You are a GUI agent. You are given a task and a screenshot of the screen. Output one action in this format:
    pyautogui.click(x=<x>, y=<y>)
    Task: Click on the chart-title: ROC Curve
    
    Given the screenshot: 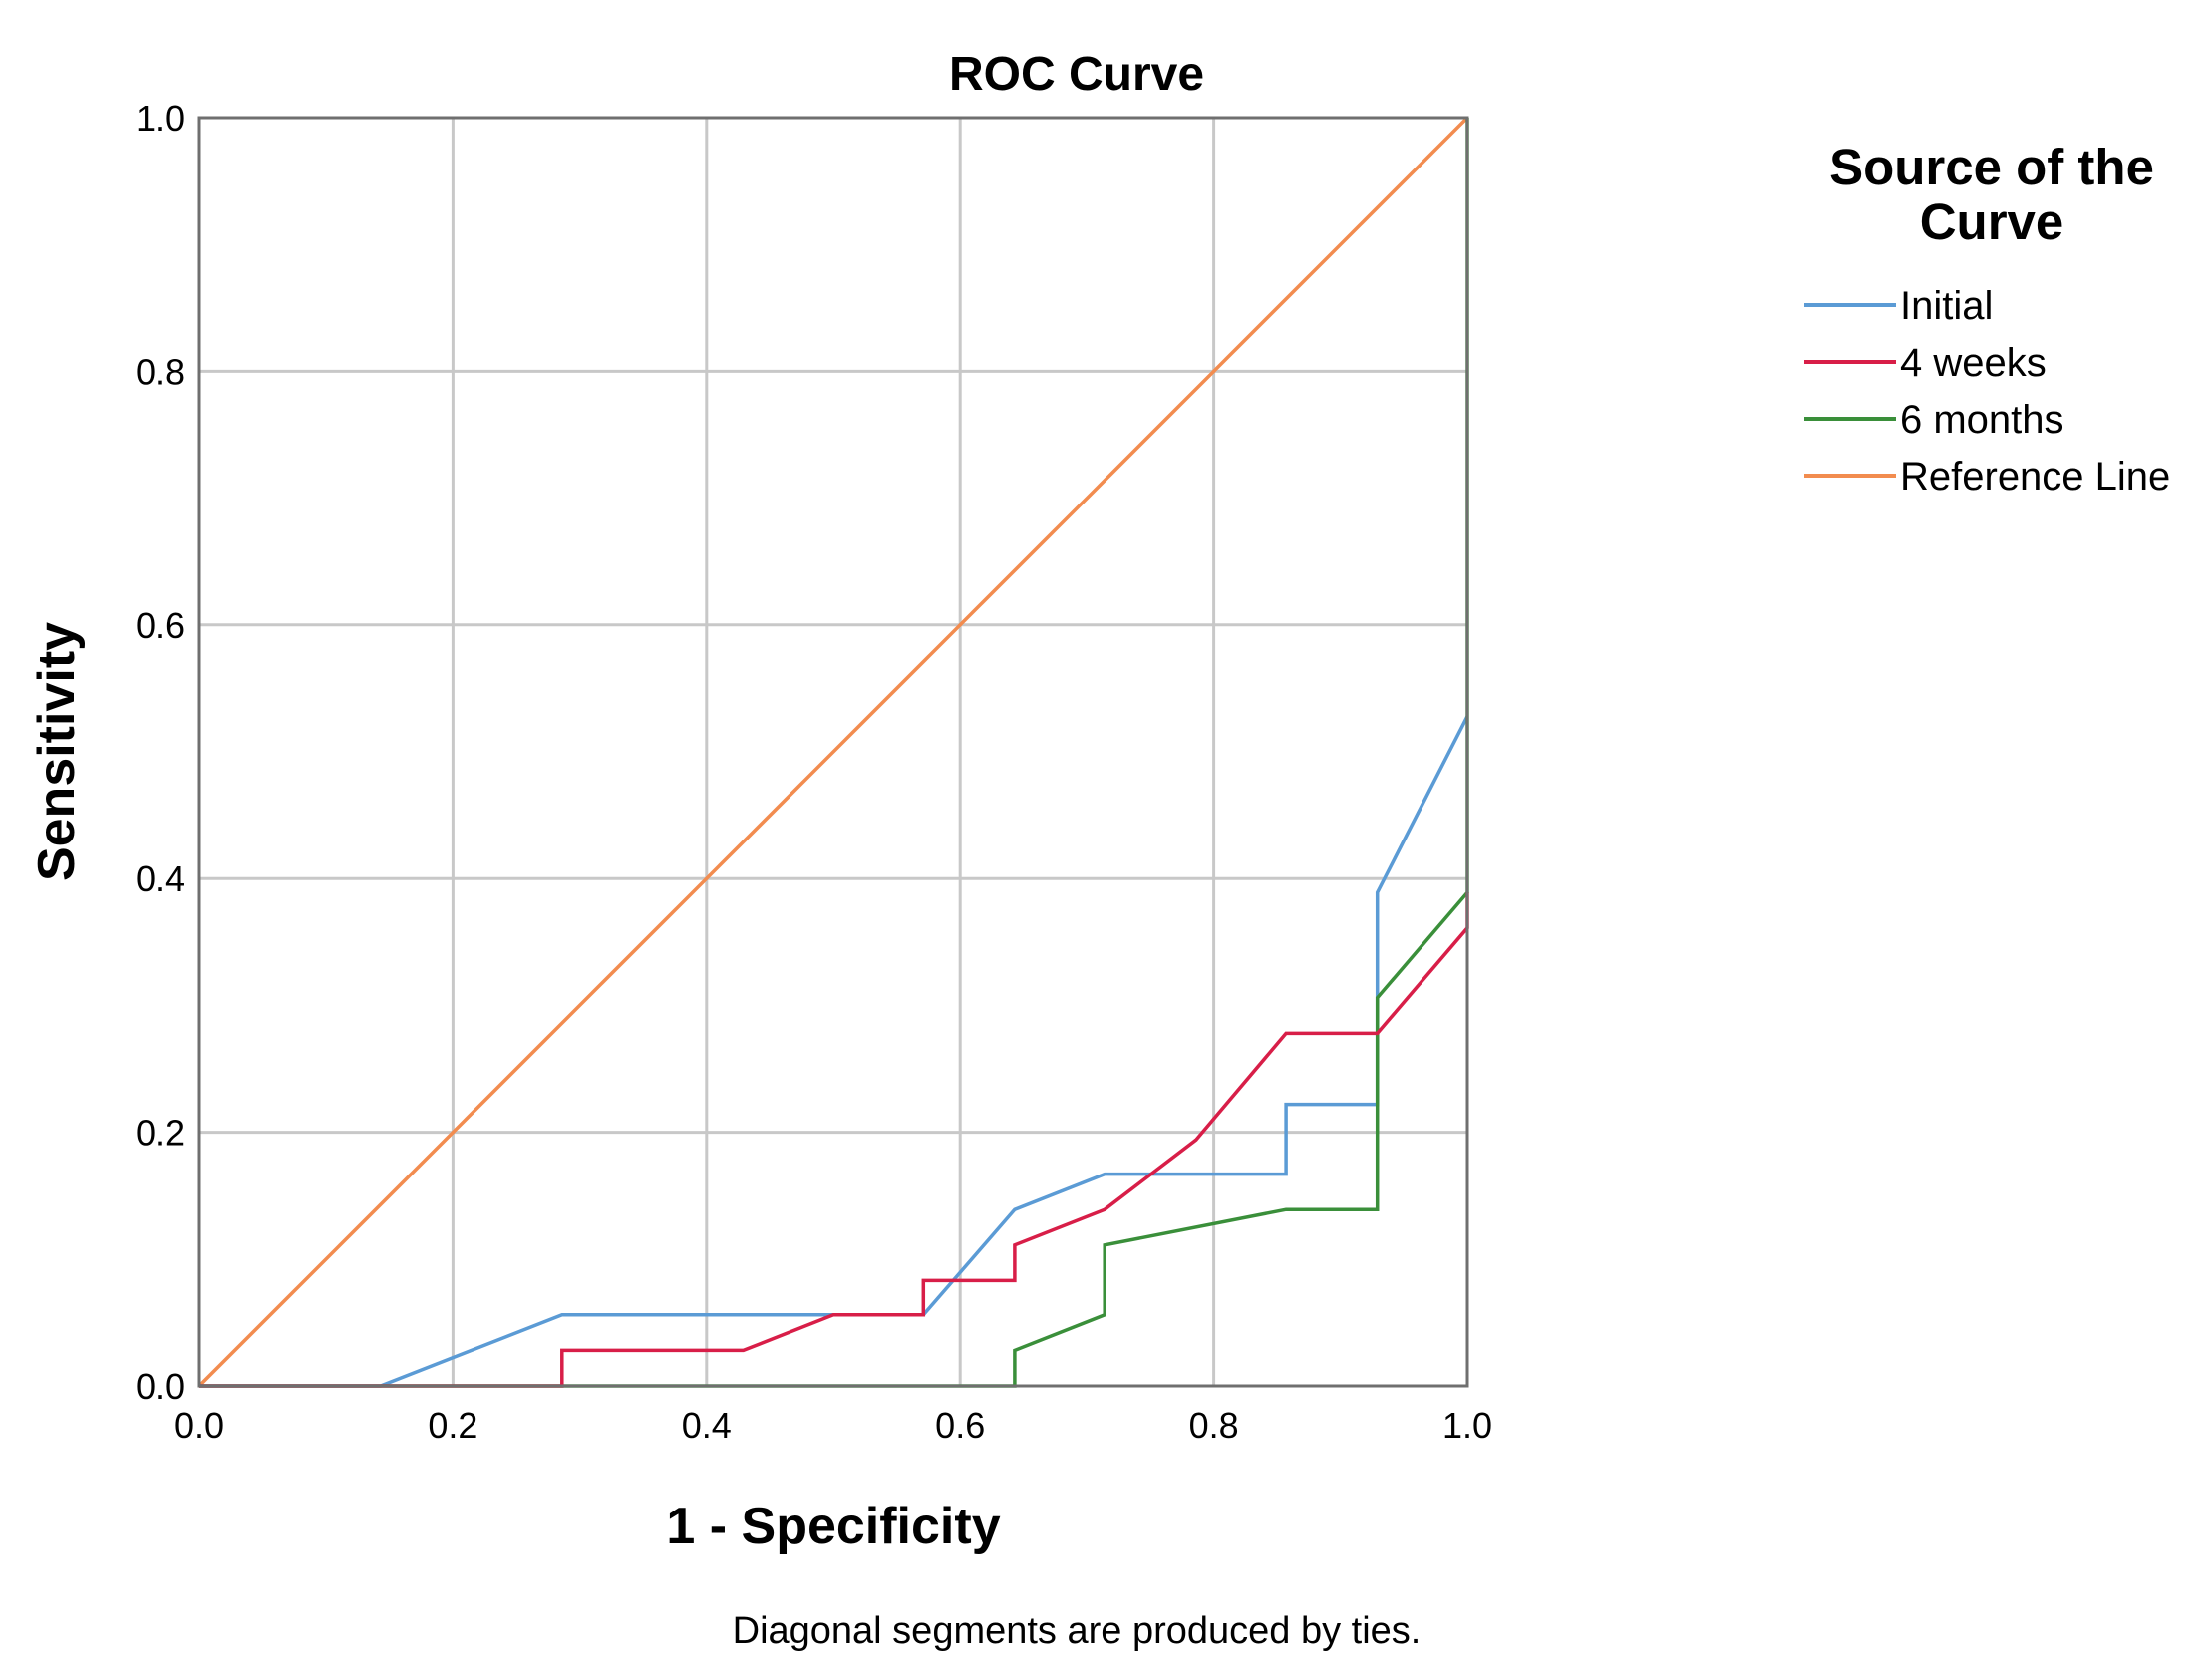 What is the action you would take?
    pyautogui.click(x=1076, y=74)
    